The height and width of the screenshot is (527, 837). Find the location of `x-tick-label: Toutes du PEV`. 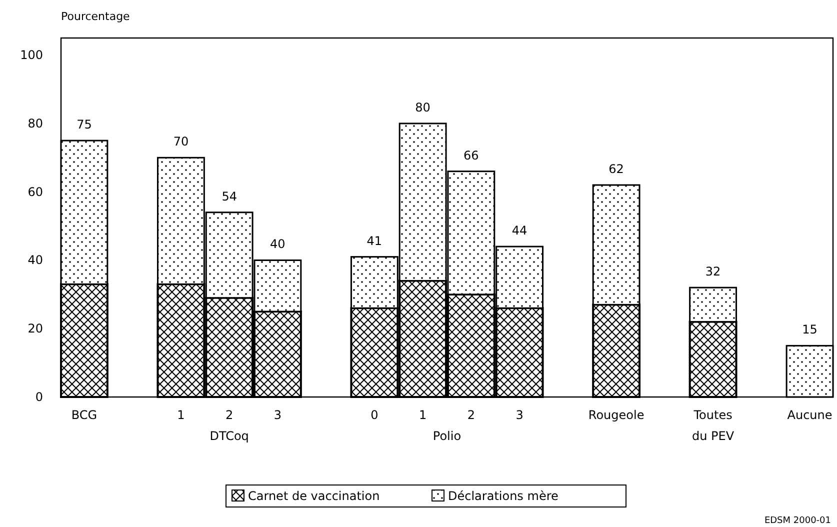

x-tick-label: Toutes du PEV is located at coordinates (713, 425).